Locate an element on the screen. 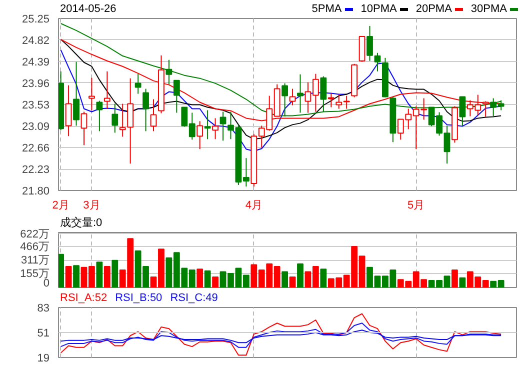 This screenshot has height=365, width=520. y-tick-label: 22.66 is located at coordinates (36, 148).